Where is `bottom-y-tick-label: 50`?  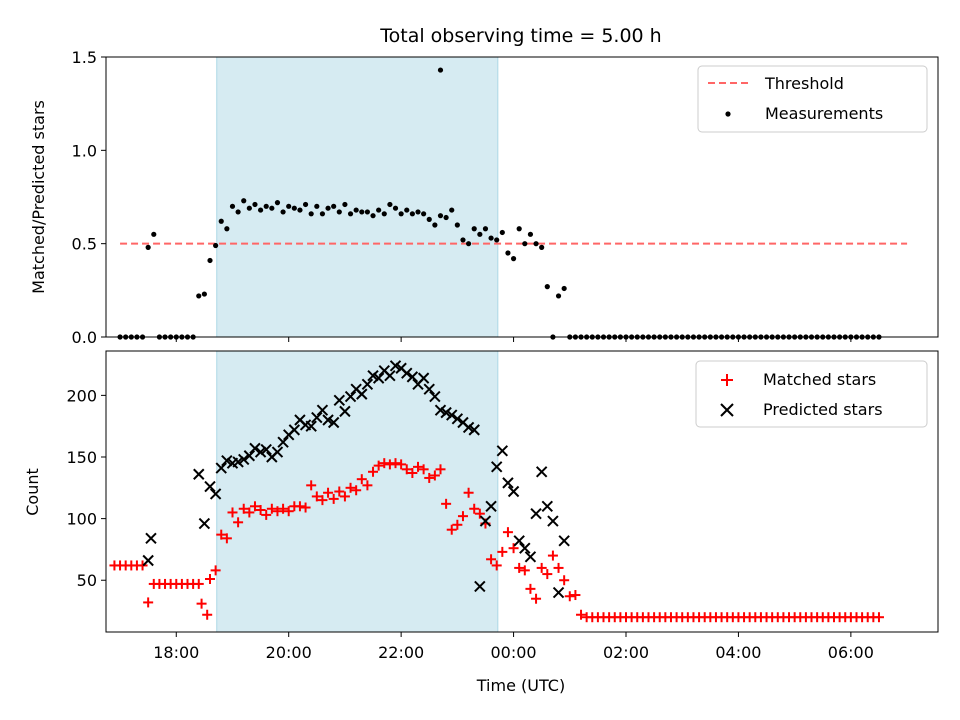
bottom-y-tick-label: 50 is located at coordinates (87, 580).